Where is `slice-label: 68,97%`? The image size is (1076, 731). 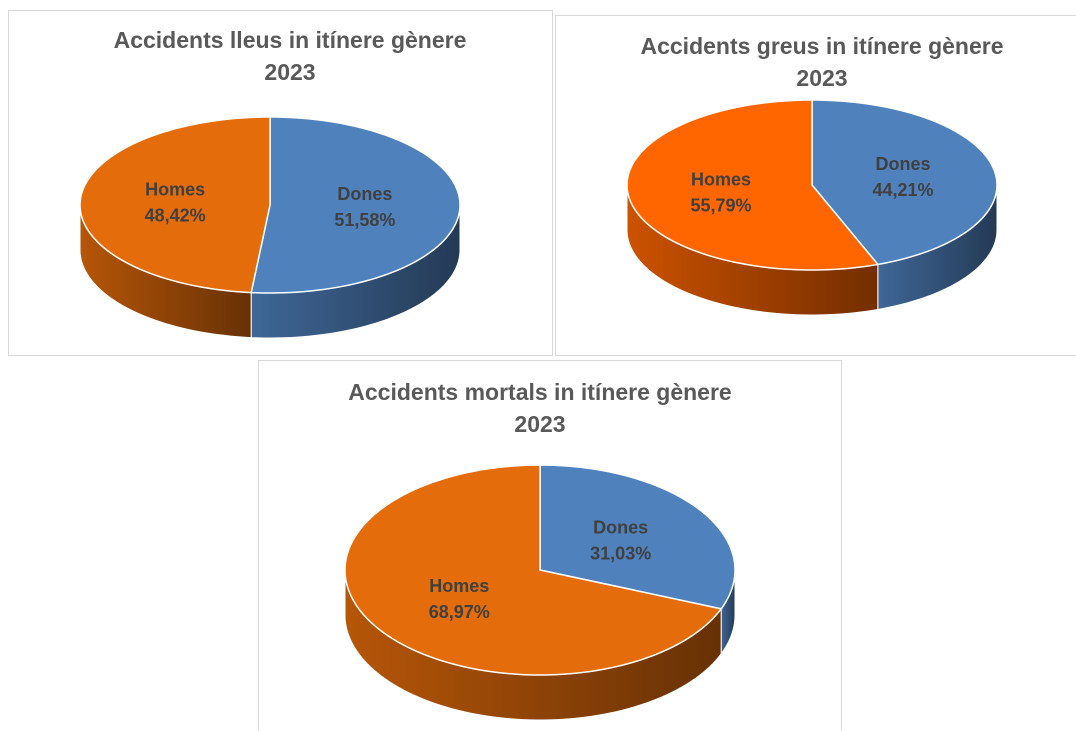 slice-label: 68,97% is located at coordinates (459, 612).